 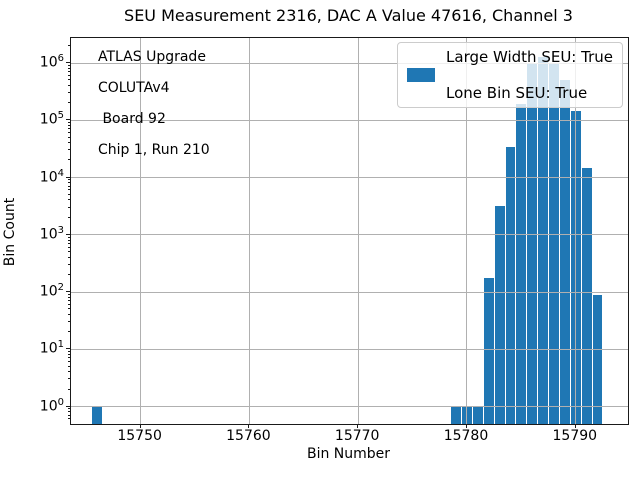 What do you see at coordinates (132, 119) in the screenshot?
I see `annotation-line-3: Board 92` at bounding box center [132, 119].